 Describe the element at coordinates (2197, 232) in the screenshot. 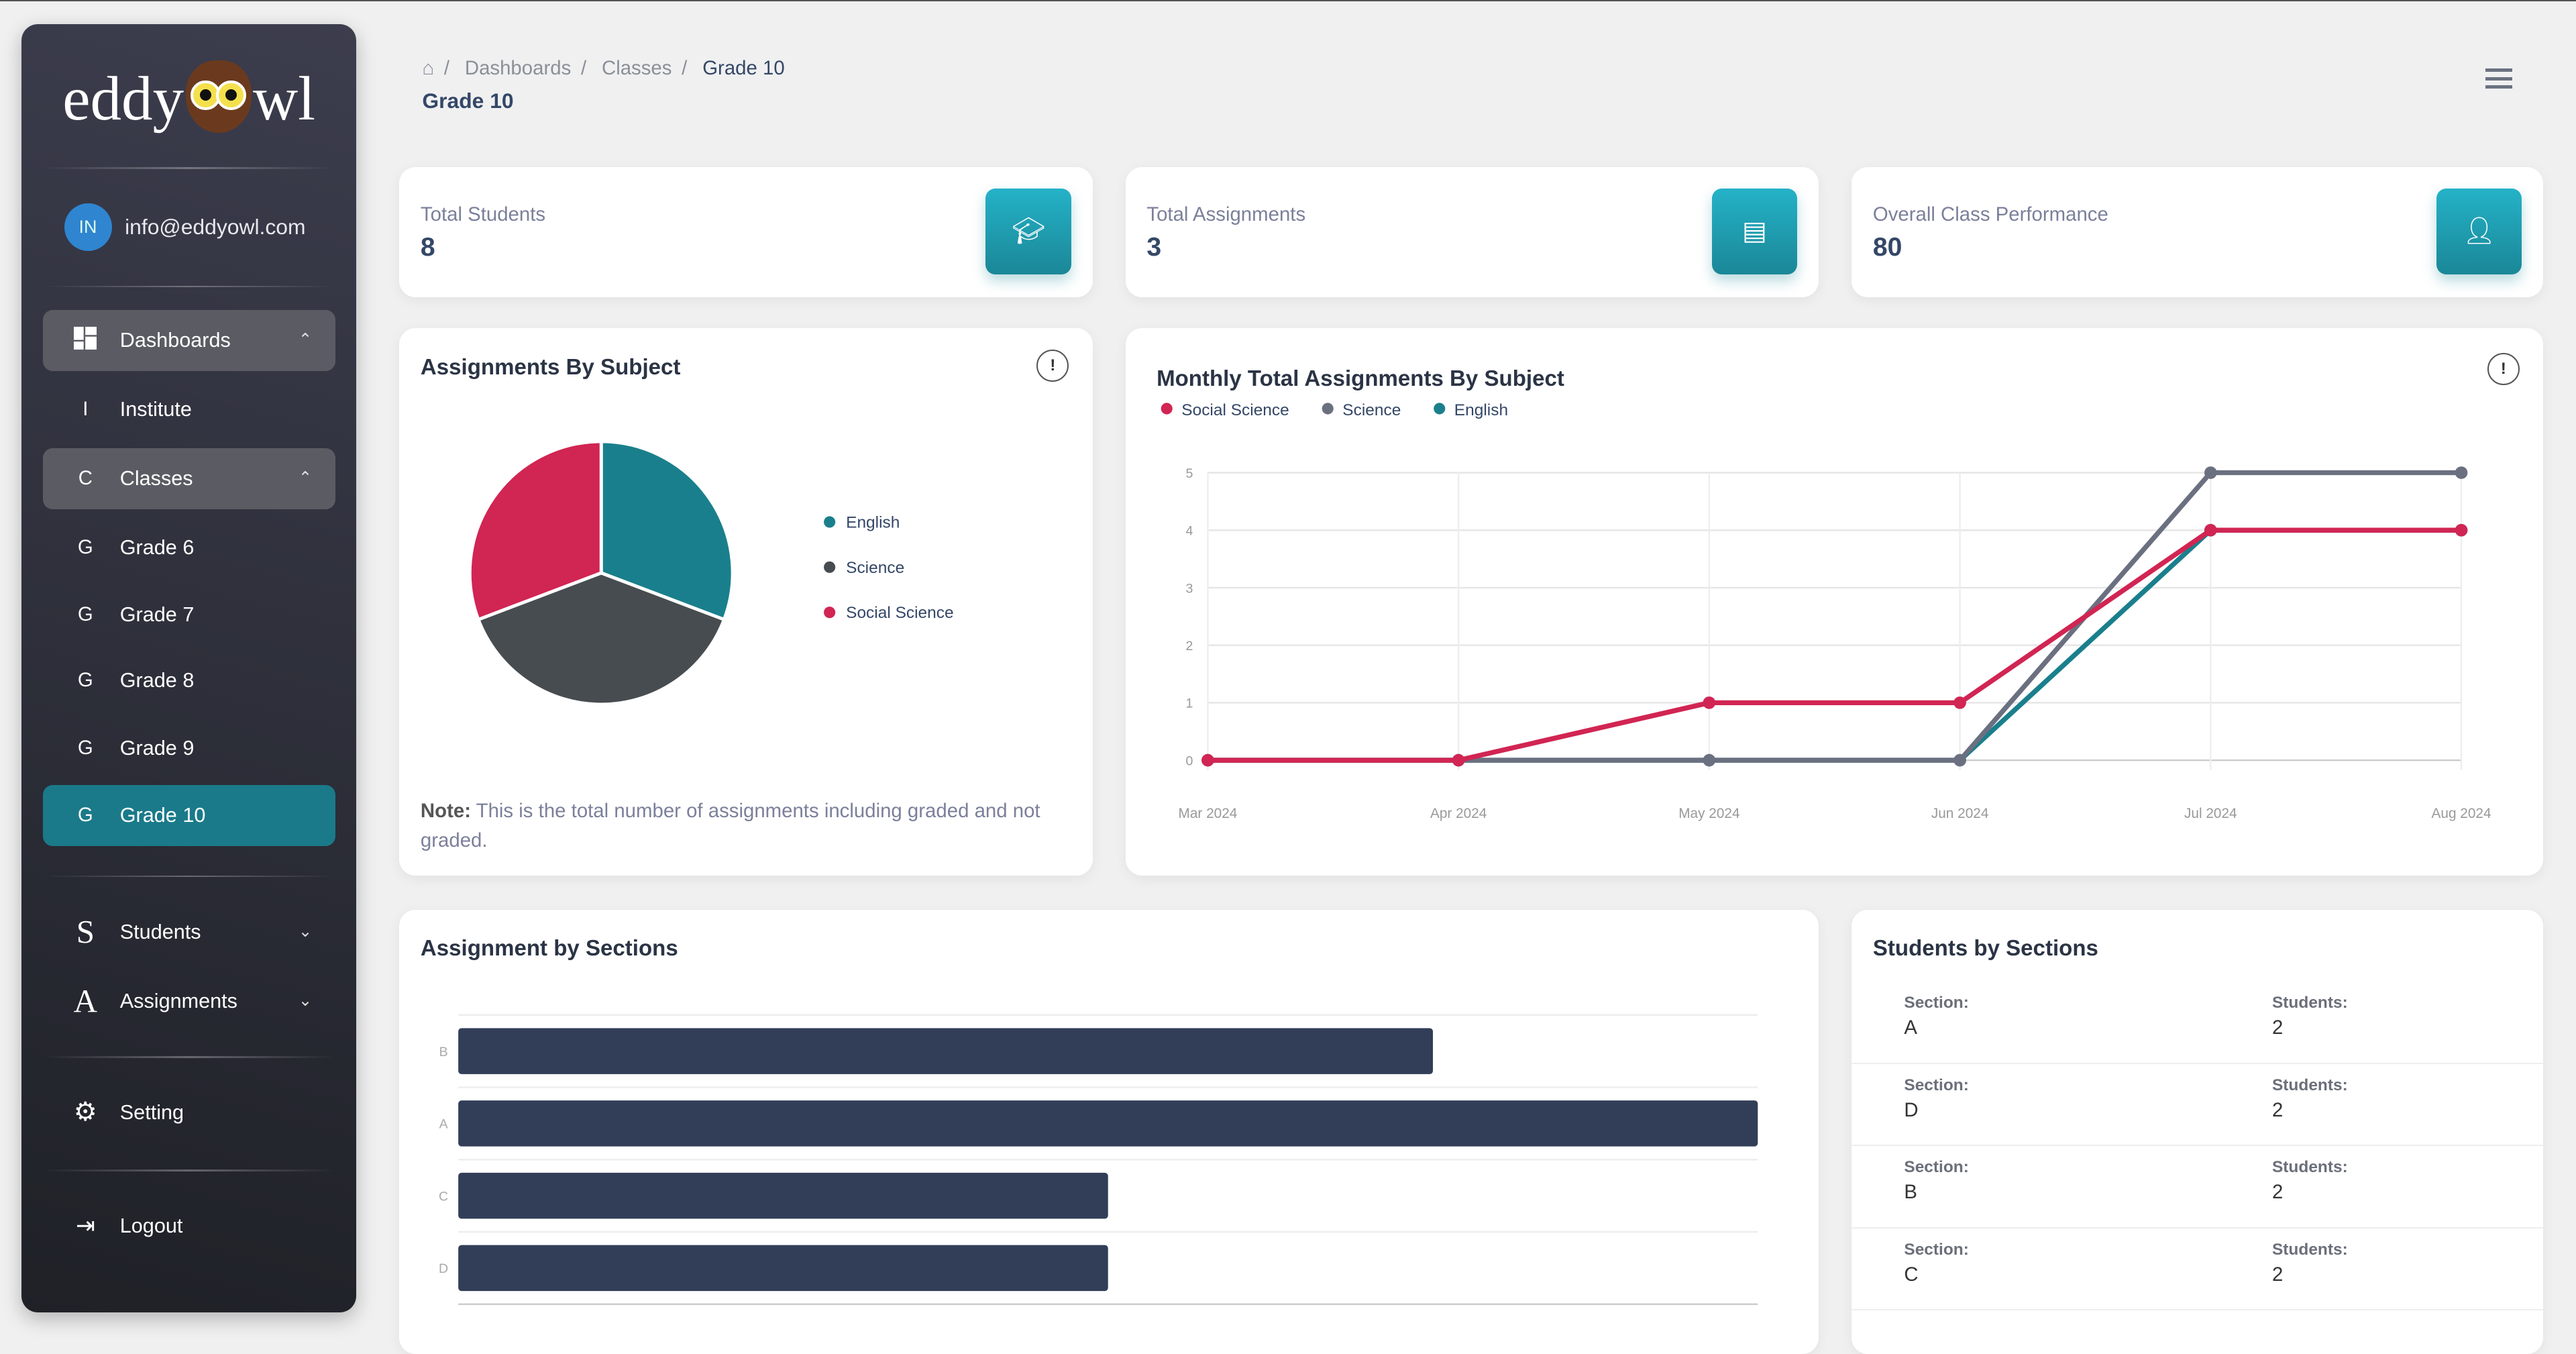

I see `stat-card-class-performance: Overall Class Performance 80 👤︎` at that location.